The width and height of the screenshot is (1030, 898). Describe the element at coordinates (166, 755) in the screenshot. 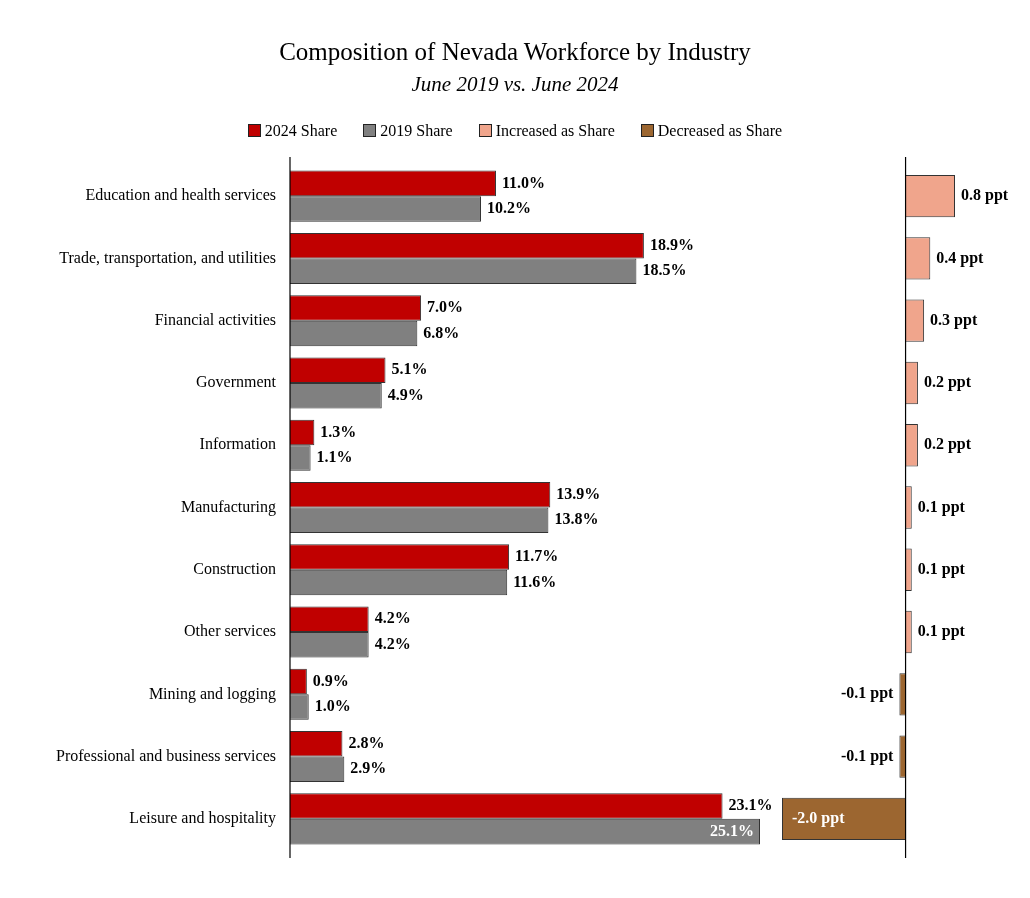

I see `y-tick-label: Professional and business services` at that location.